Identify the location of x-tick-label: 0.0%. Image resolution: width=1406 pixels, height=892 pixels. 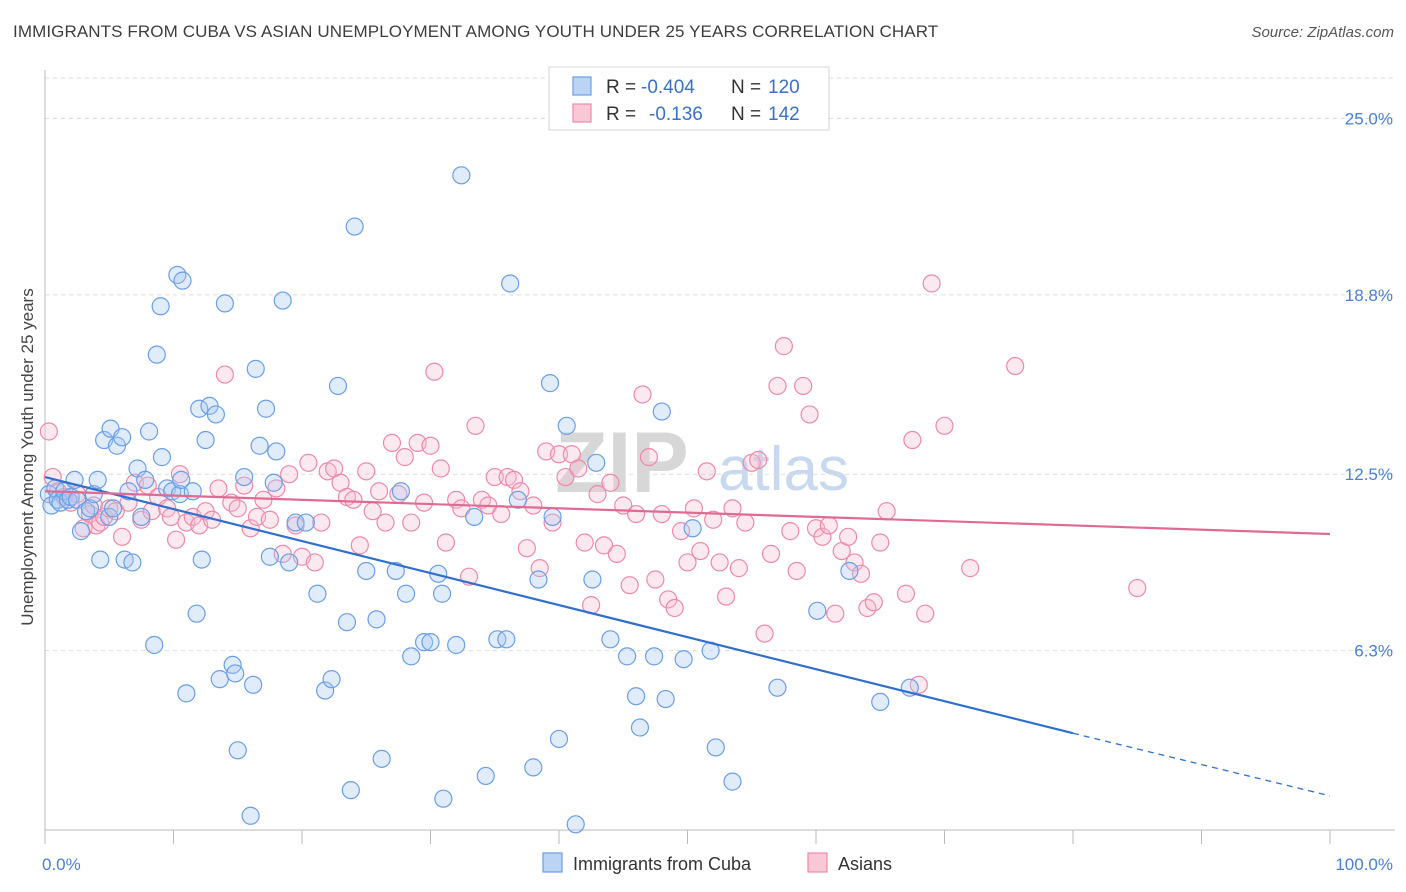
(61, 864).